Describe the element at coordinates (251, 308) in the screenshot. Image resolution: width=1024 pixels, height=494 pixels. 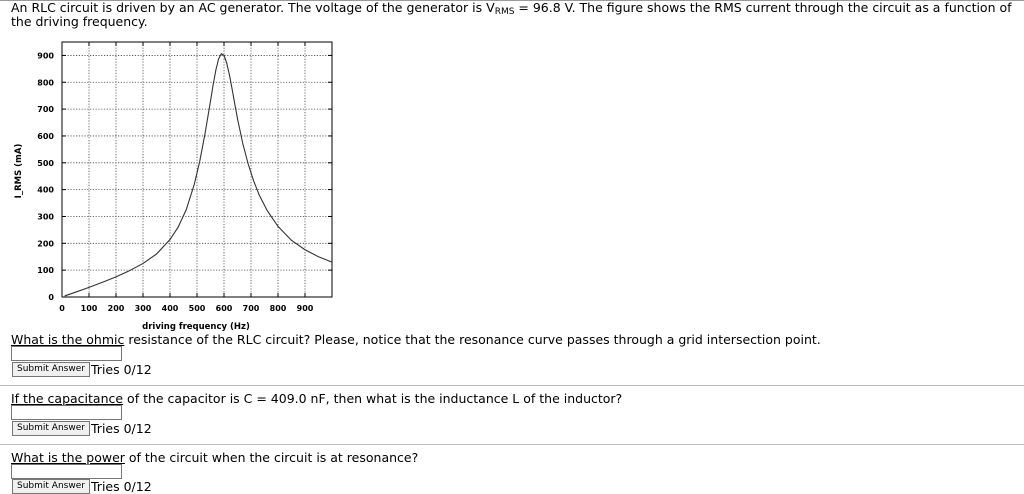
I see `x-tick-label: 700` at that location.